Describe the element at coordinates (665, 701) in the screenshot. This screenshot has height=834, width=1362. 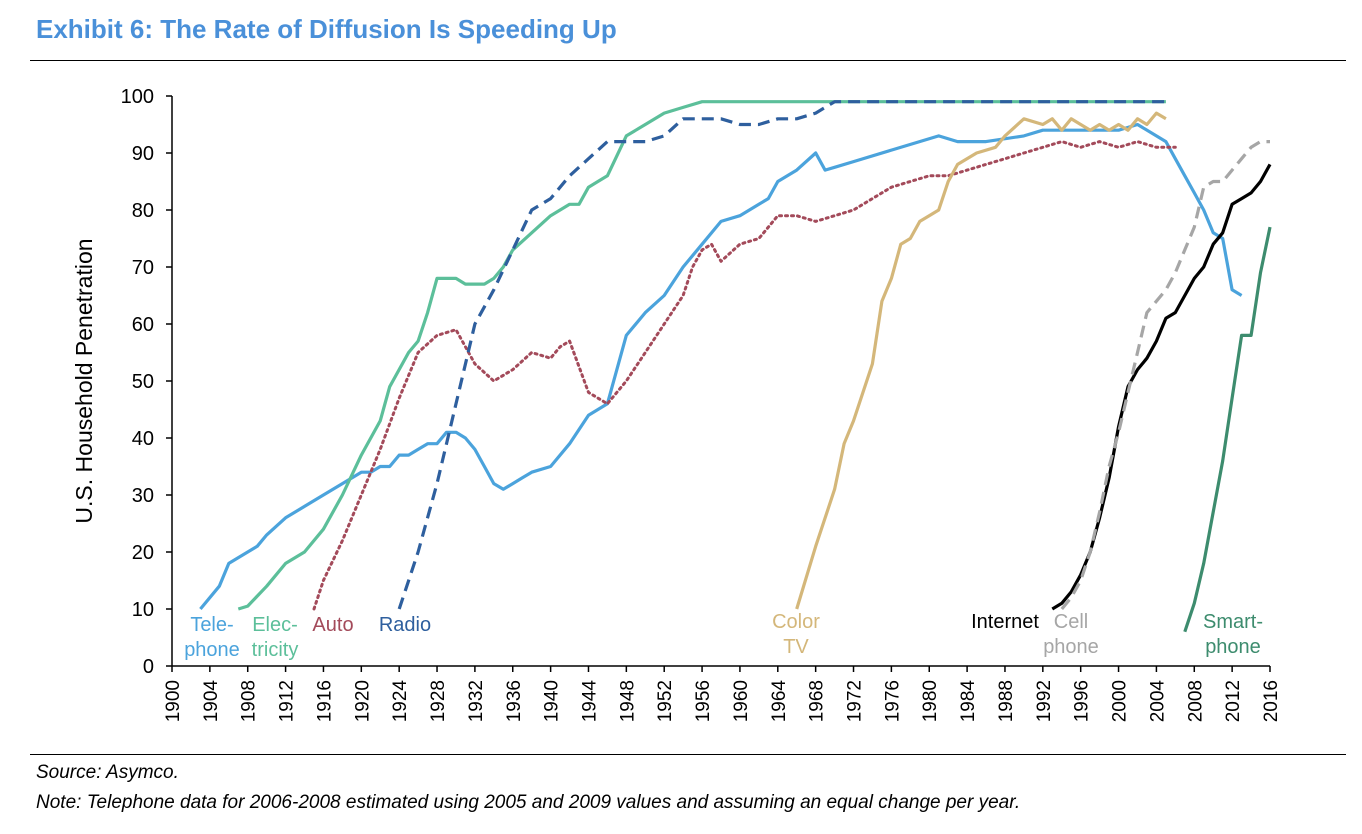
I see `x-tick-label: 1952` at that location.